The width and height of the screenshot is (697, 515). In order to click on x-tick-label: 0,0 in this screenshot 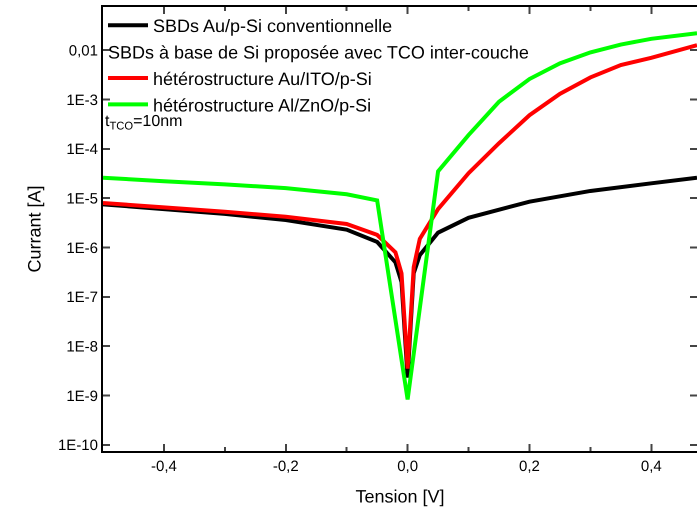, I will do `click(407, 466)`.